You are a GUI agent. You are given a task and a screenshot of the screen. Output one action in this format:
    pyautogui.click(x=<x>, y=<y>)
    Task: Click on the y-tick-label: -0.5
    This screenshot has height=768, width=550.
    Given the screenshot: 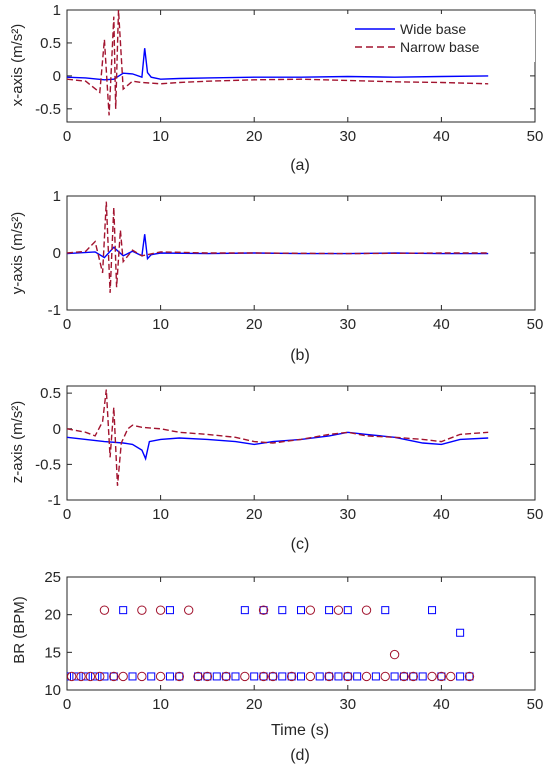 What is the action you would take?
    pyautogui.click(x=48, y=109)
    